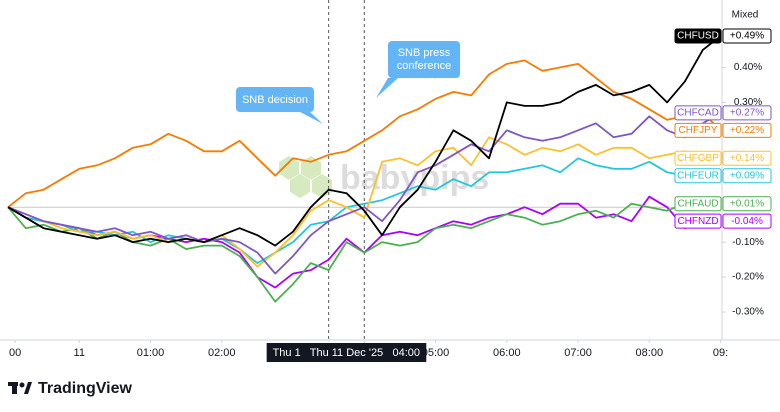  What do you see at coordinates (748, 312) in the screenshot?
I see `y-tick-label: -0.30%` at bounding box center [748, 312].